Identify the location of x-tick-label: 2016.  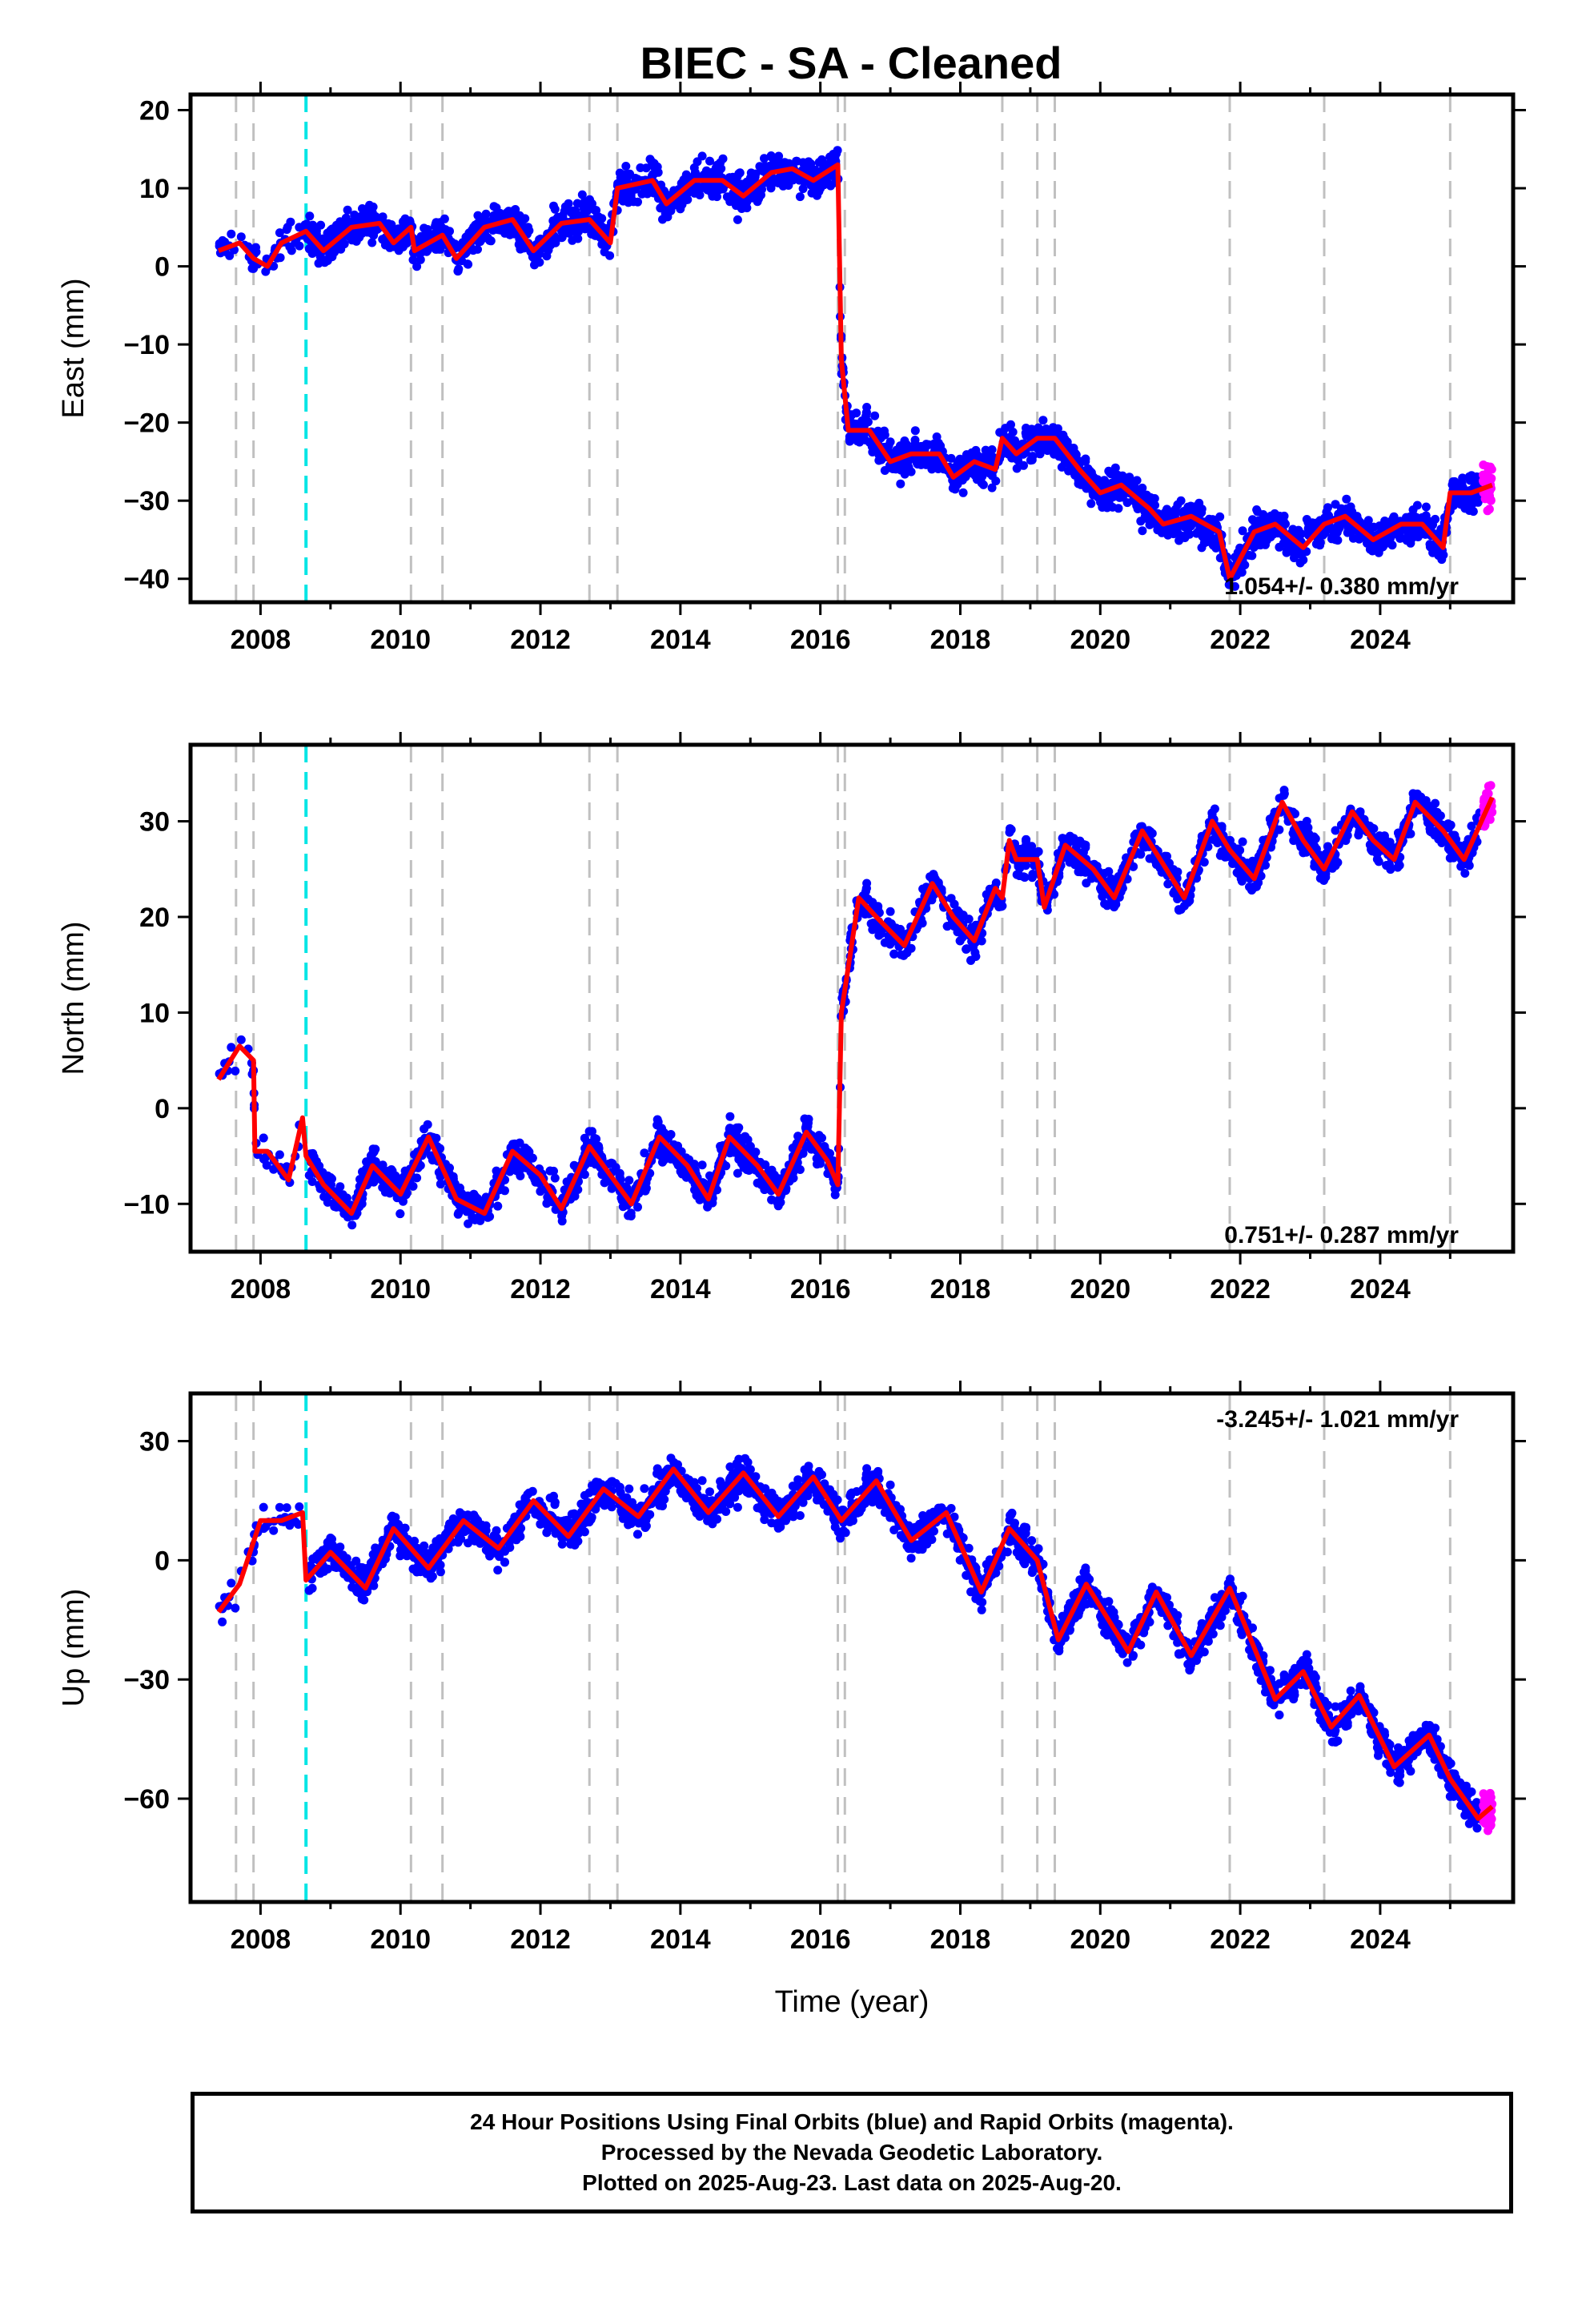
(820, 640).